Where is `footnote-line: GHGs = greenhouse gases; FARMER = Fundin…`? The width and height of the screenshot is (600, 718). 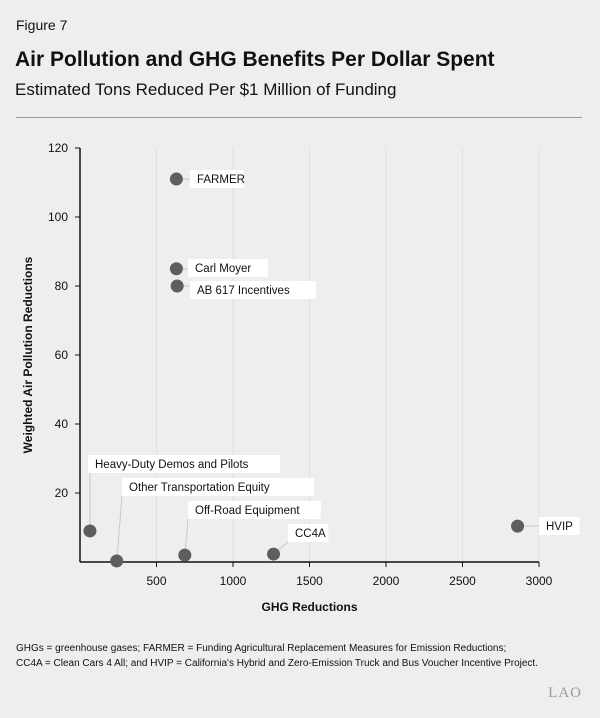
footnote-line: GHGs = greenhouse gases; FARMER = Fundin… is located at coordinates (261, 648).